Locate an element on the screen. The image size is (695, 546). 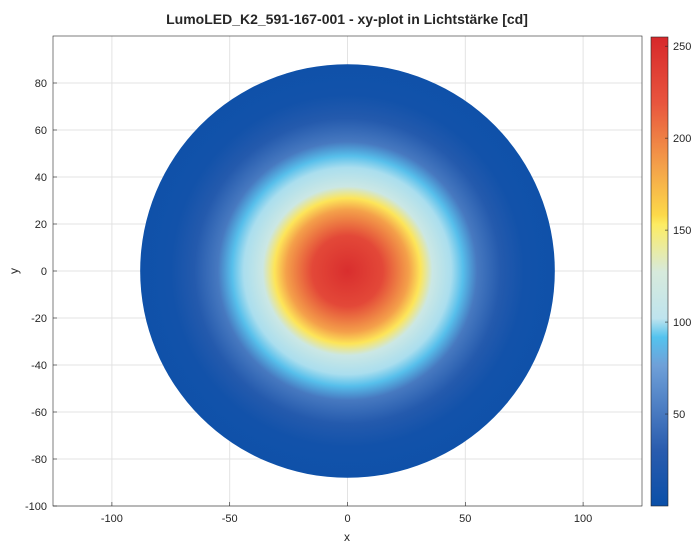
colorbar-tick-label: 250 is located at coordinates (682, 47).